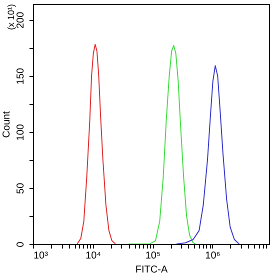 This screenshot has width=276, height=275. Describe the element at coordinates (21, 132) in the screenshot. I see `y-tick-label: 100` at that location.